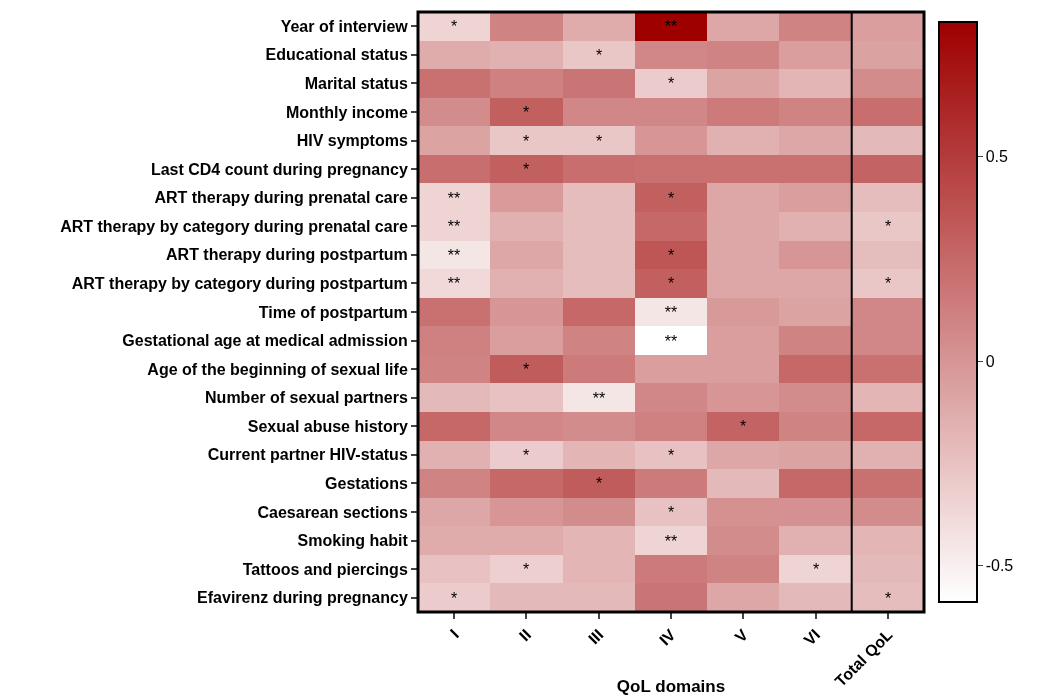  I want to click on y-tick-label: Efavirenz during pregnancy, so click(302, 598).